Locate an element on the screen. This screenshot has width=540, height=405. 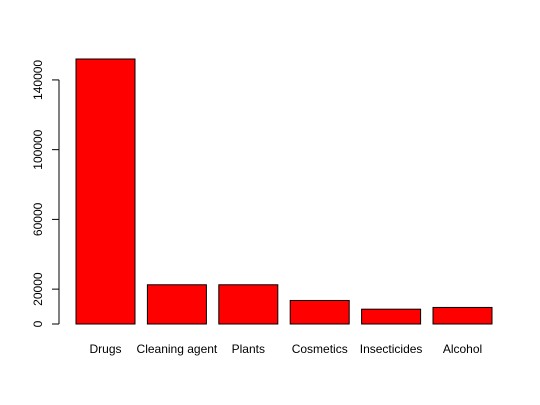
x-tick-label: Plants is located at coordinates (248, 349).